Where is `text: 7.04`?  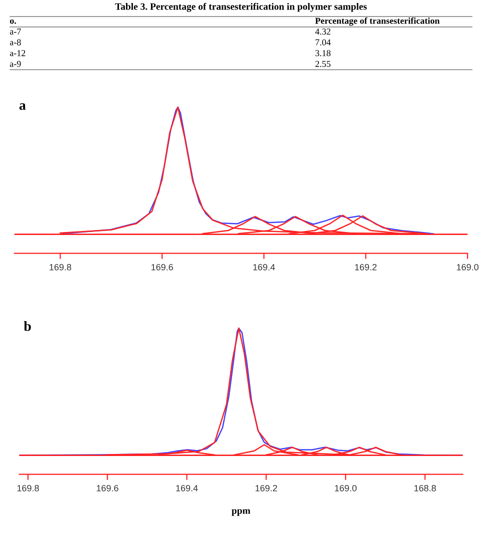 text: 7.04 is located at coordinates (323, 42).